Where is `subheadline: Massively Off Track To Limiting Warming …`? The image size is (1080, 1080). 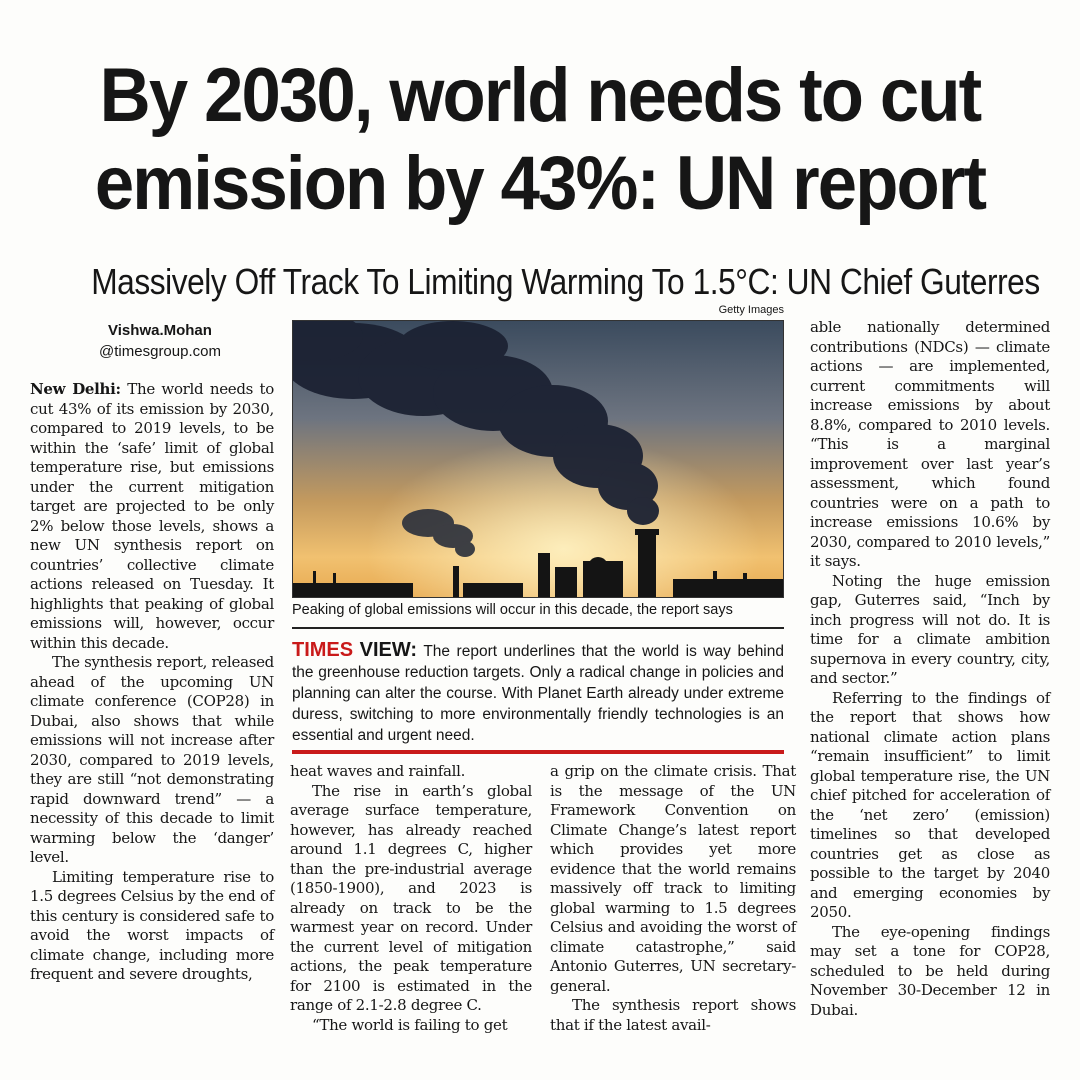 subheadline: Massively Off Track To Limiting Warming … is located at coordinates (565, 281).